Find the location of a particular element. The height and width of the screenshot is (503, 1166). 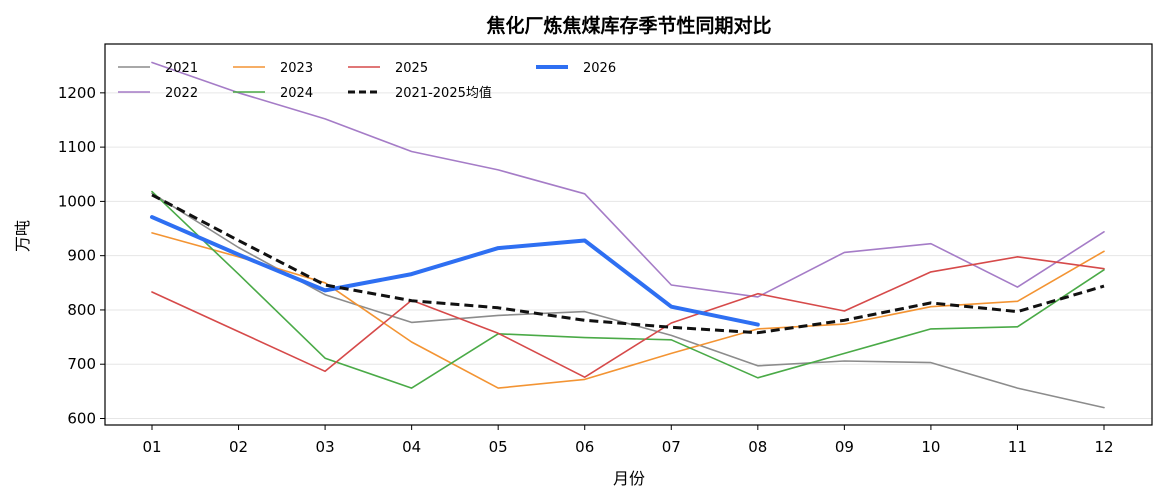

x-tick-label: 03 is located at coordinates (325, 447).